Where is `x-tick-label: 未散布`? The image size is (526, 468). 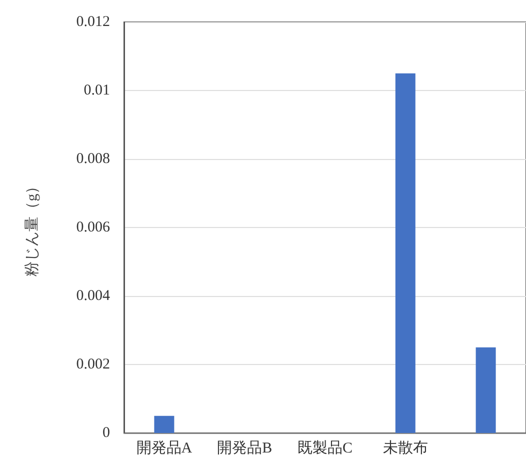
x-tick-label: 未散布 is located at coordinates (405, 448).